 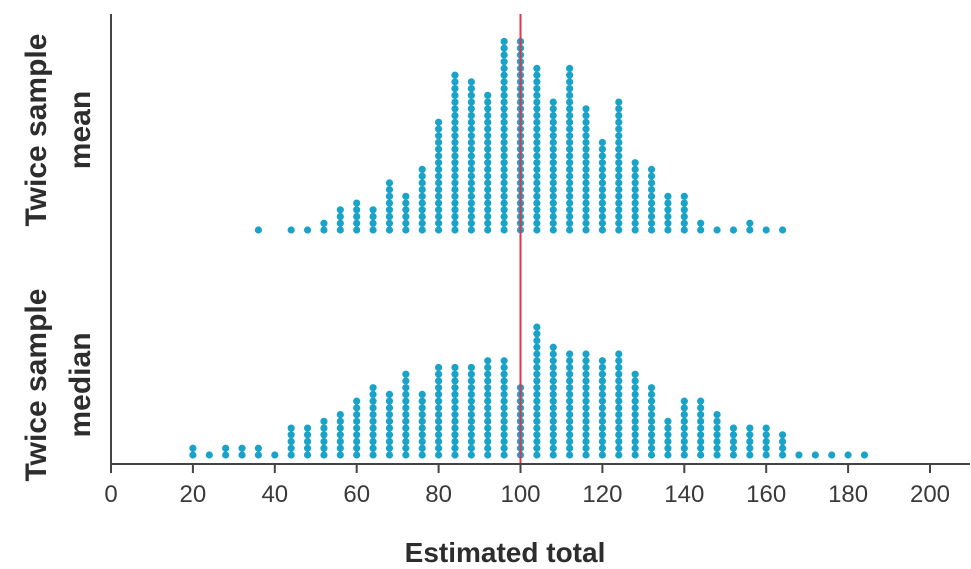 I want to click on panel-labels: Twice sample mean Twice sample median, so click(x=58, y=258).